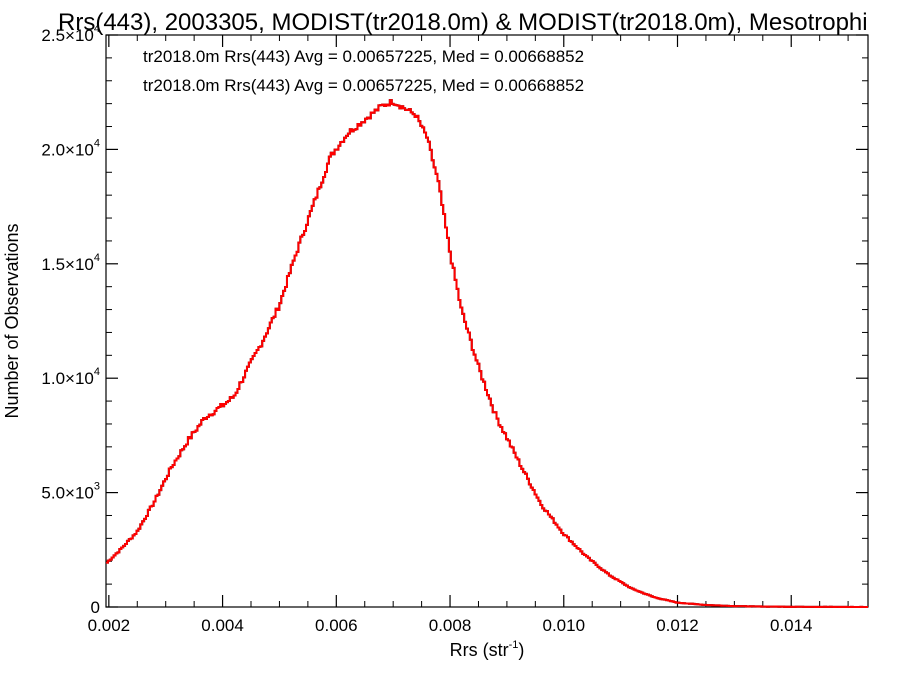 The image size is (900, 675). I want to click on x-tick-label: 0.008, so click(450, 625).